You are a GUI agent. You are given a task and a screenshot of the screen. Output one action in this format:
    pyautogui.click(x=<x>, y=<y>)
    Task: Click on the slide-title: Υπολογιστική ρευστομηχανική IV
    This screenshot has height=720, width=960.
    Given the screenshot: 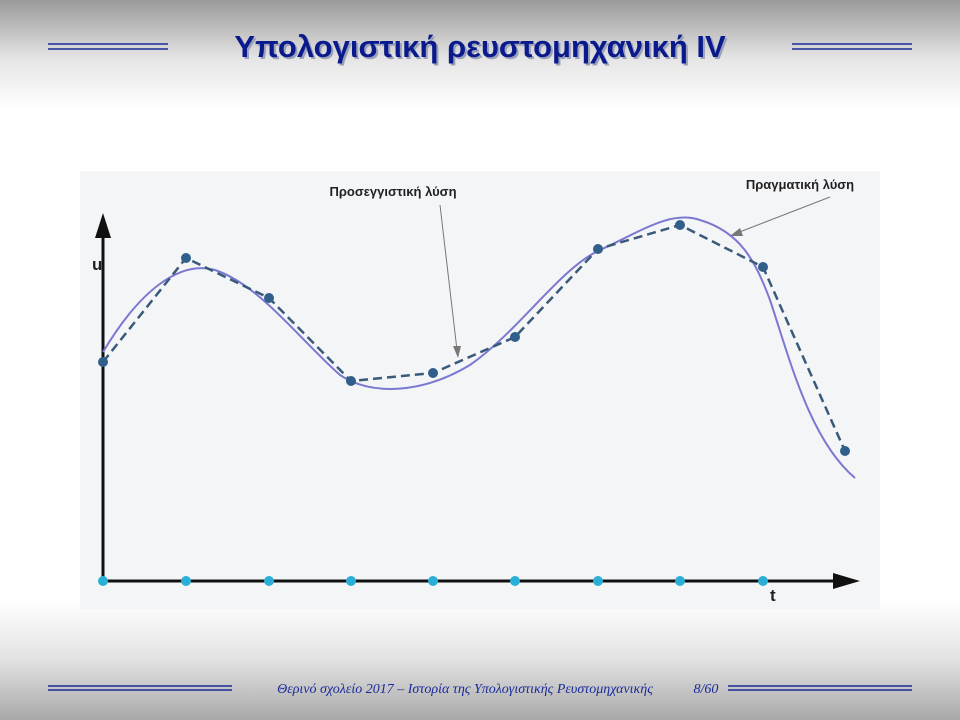 What is the action you would take?
    pyautogui.click(x=480, y=46)
    